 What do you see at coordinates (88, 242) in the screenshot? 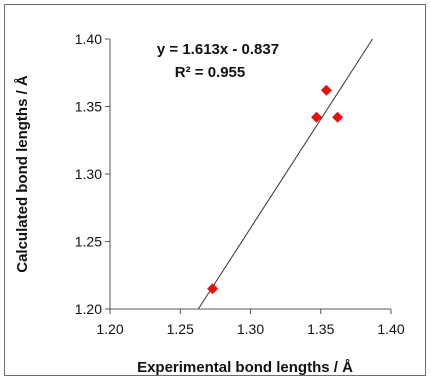
I see `y-tick-label: 1.25` at bounding box center [88, 242].